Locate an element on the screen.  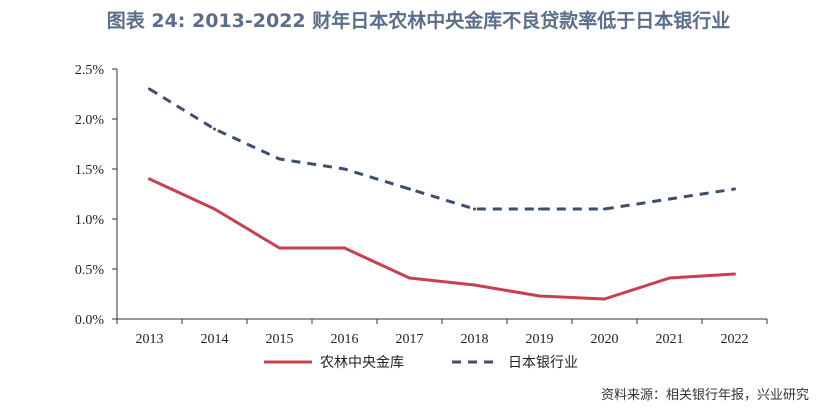
y-tick-label: 2.0% is located at coordinates (90, 120).